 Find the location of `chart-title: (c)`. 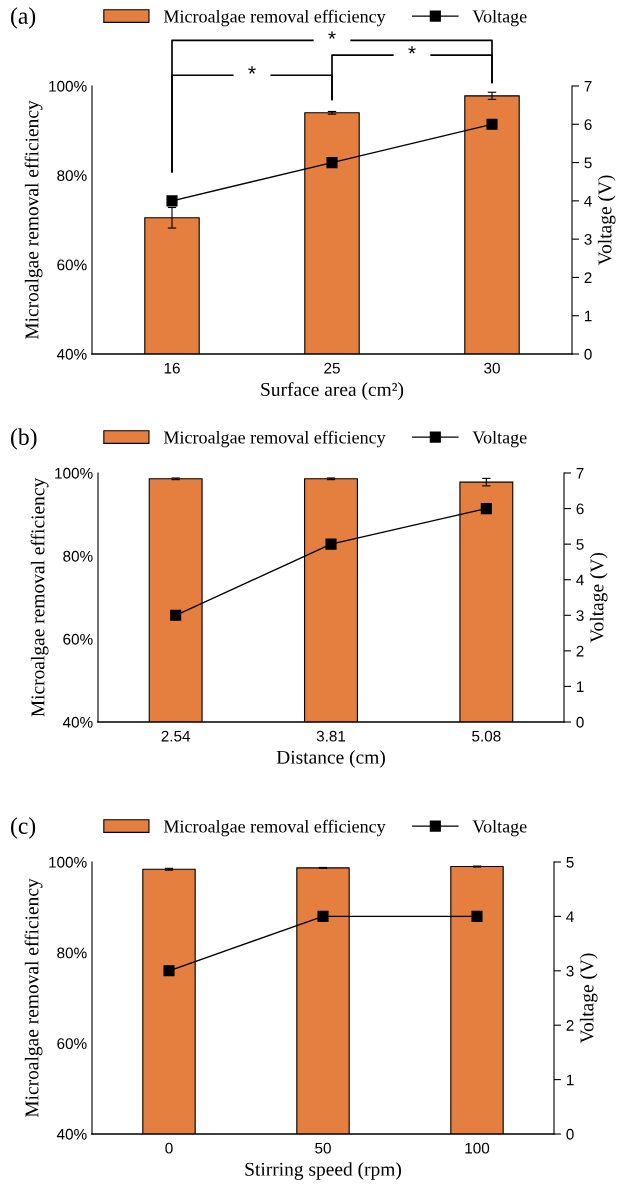

chart-title: (c) is located at coordinates (23, 828).